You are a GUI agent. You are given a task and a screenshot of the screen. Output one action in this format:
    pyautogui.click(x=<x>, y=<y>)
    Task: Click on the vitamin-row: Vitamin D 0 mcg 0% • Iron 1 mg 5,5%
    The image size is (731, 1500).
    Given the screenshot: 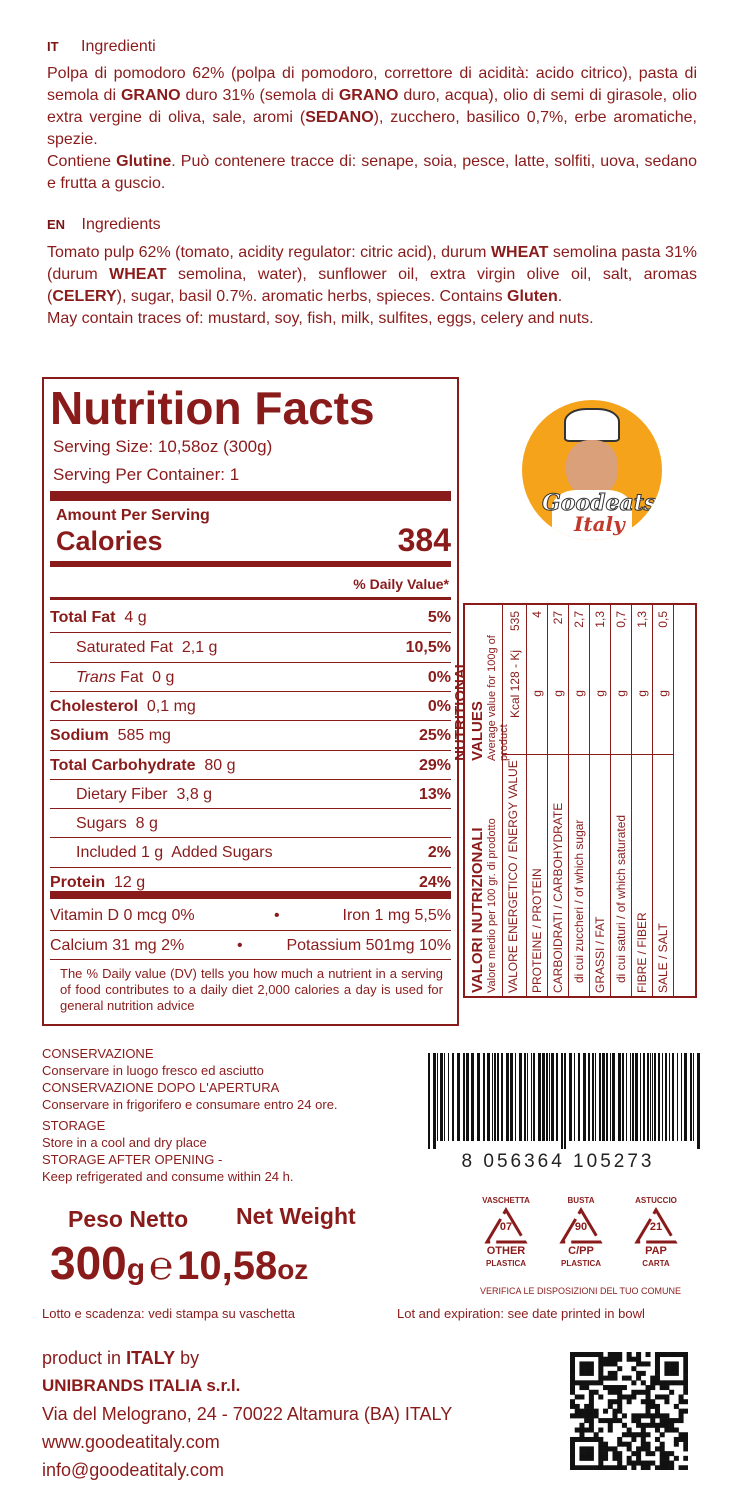 What is the action you would take?
    pyautogui.click(x=250, y=915)
    